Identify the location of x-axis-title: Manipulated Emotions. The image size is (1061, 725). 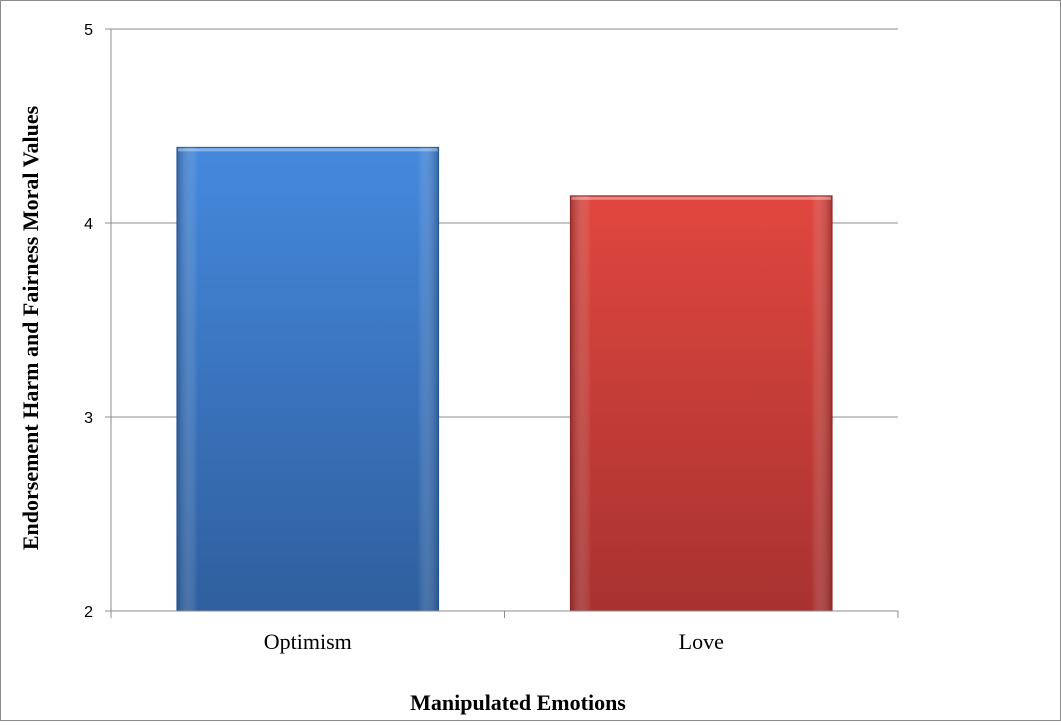
(518, 702).